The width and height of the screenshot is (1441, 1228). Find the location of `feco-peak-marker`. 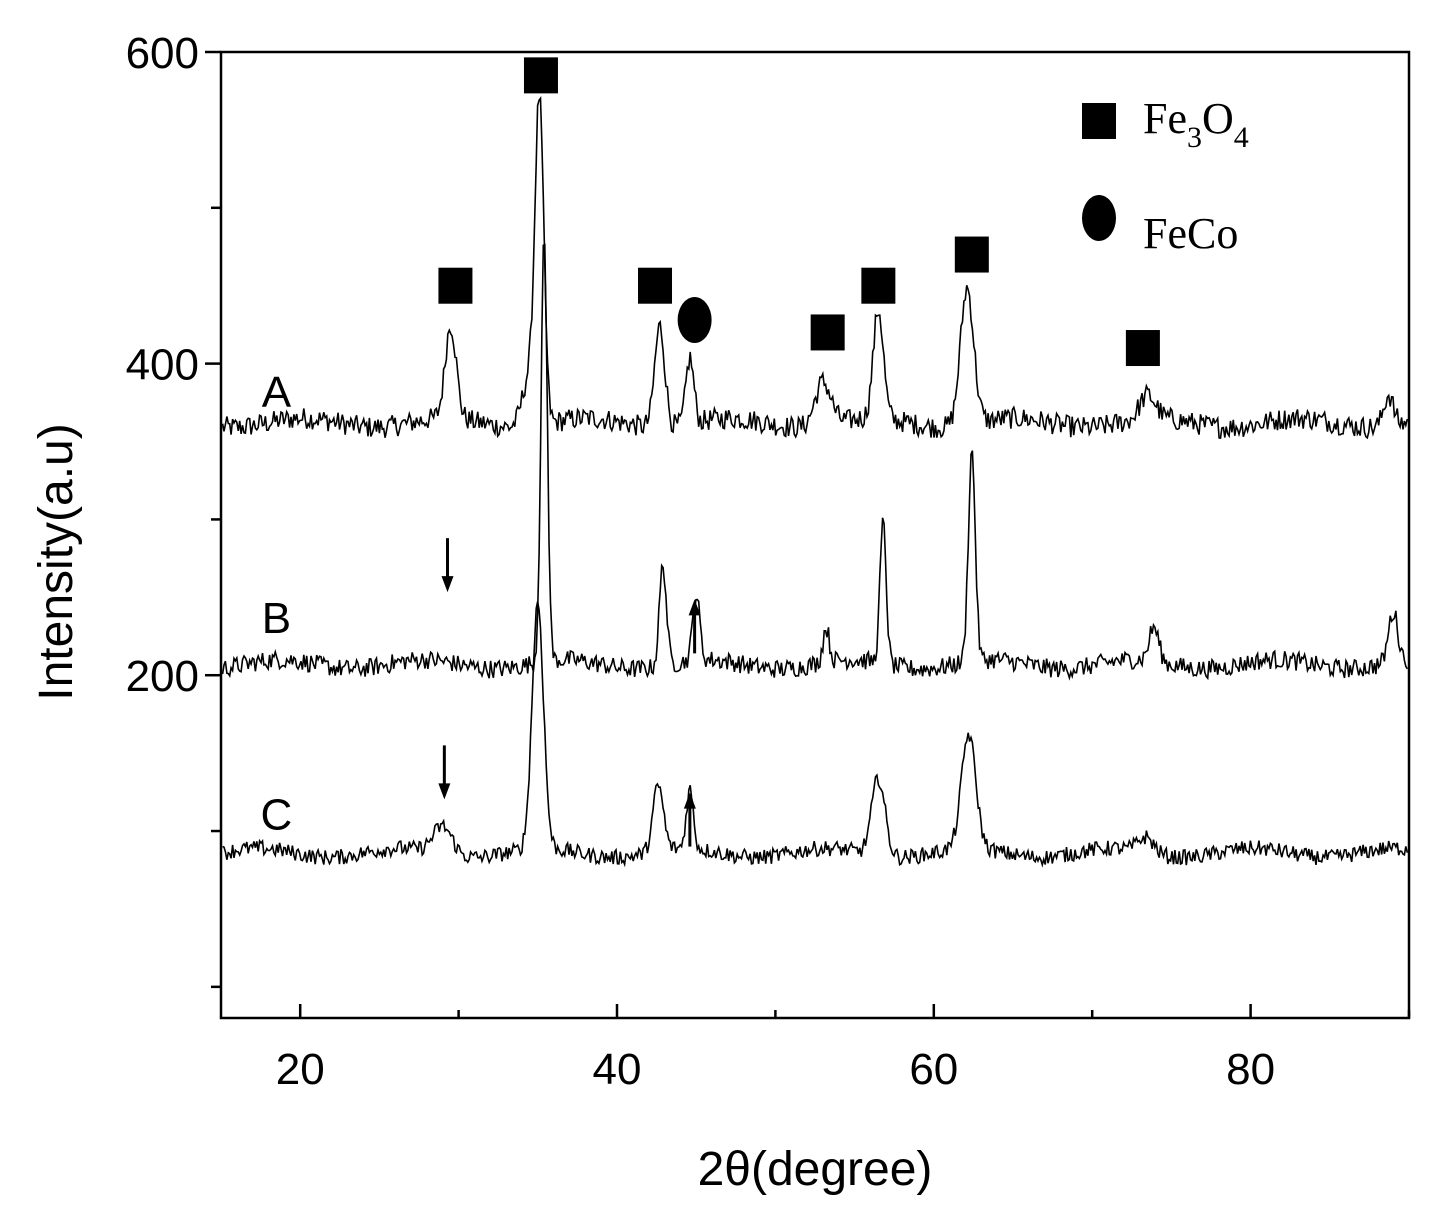

feco-peak-marker is located at coordinates (694, 319).